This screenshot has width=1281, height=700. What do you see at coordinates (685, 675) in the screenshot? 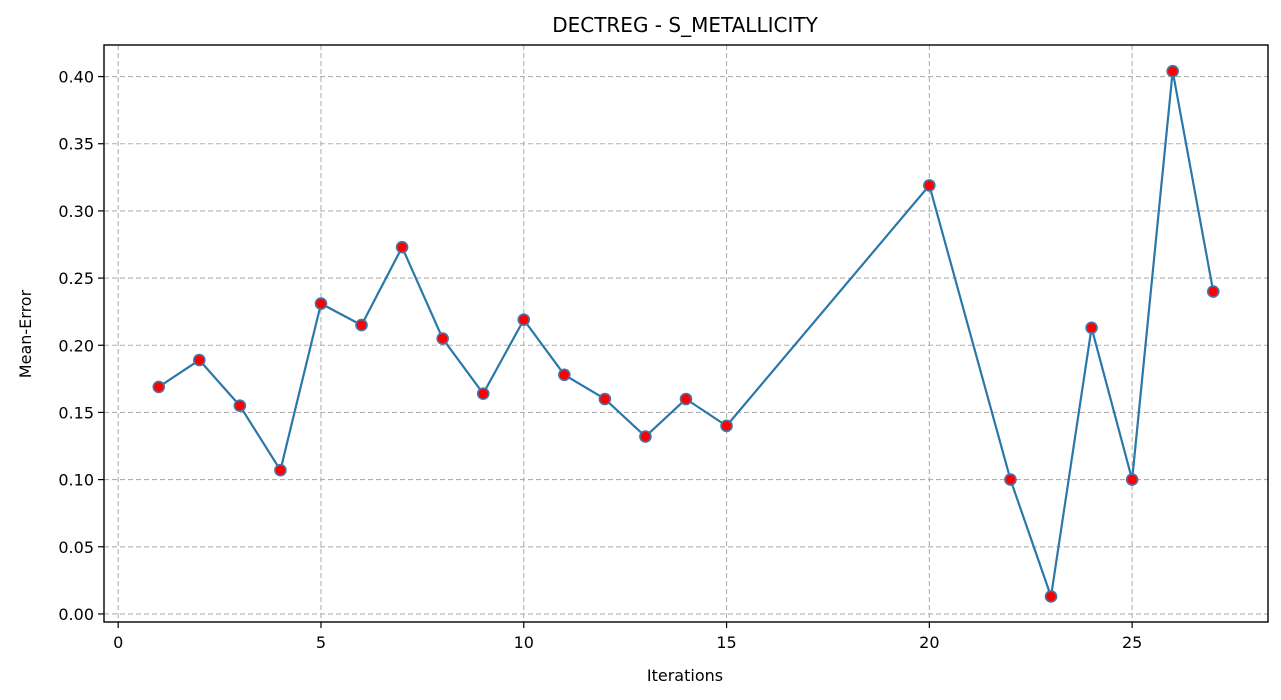
I see `x-axis-title: Iterations` at bounding box center [685, 675].